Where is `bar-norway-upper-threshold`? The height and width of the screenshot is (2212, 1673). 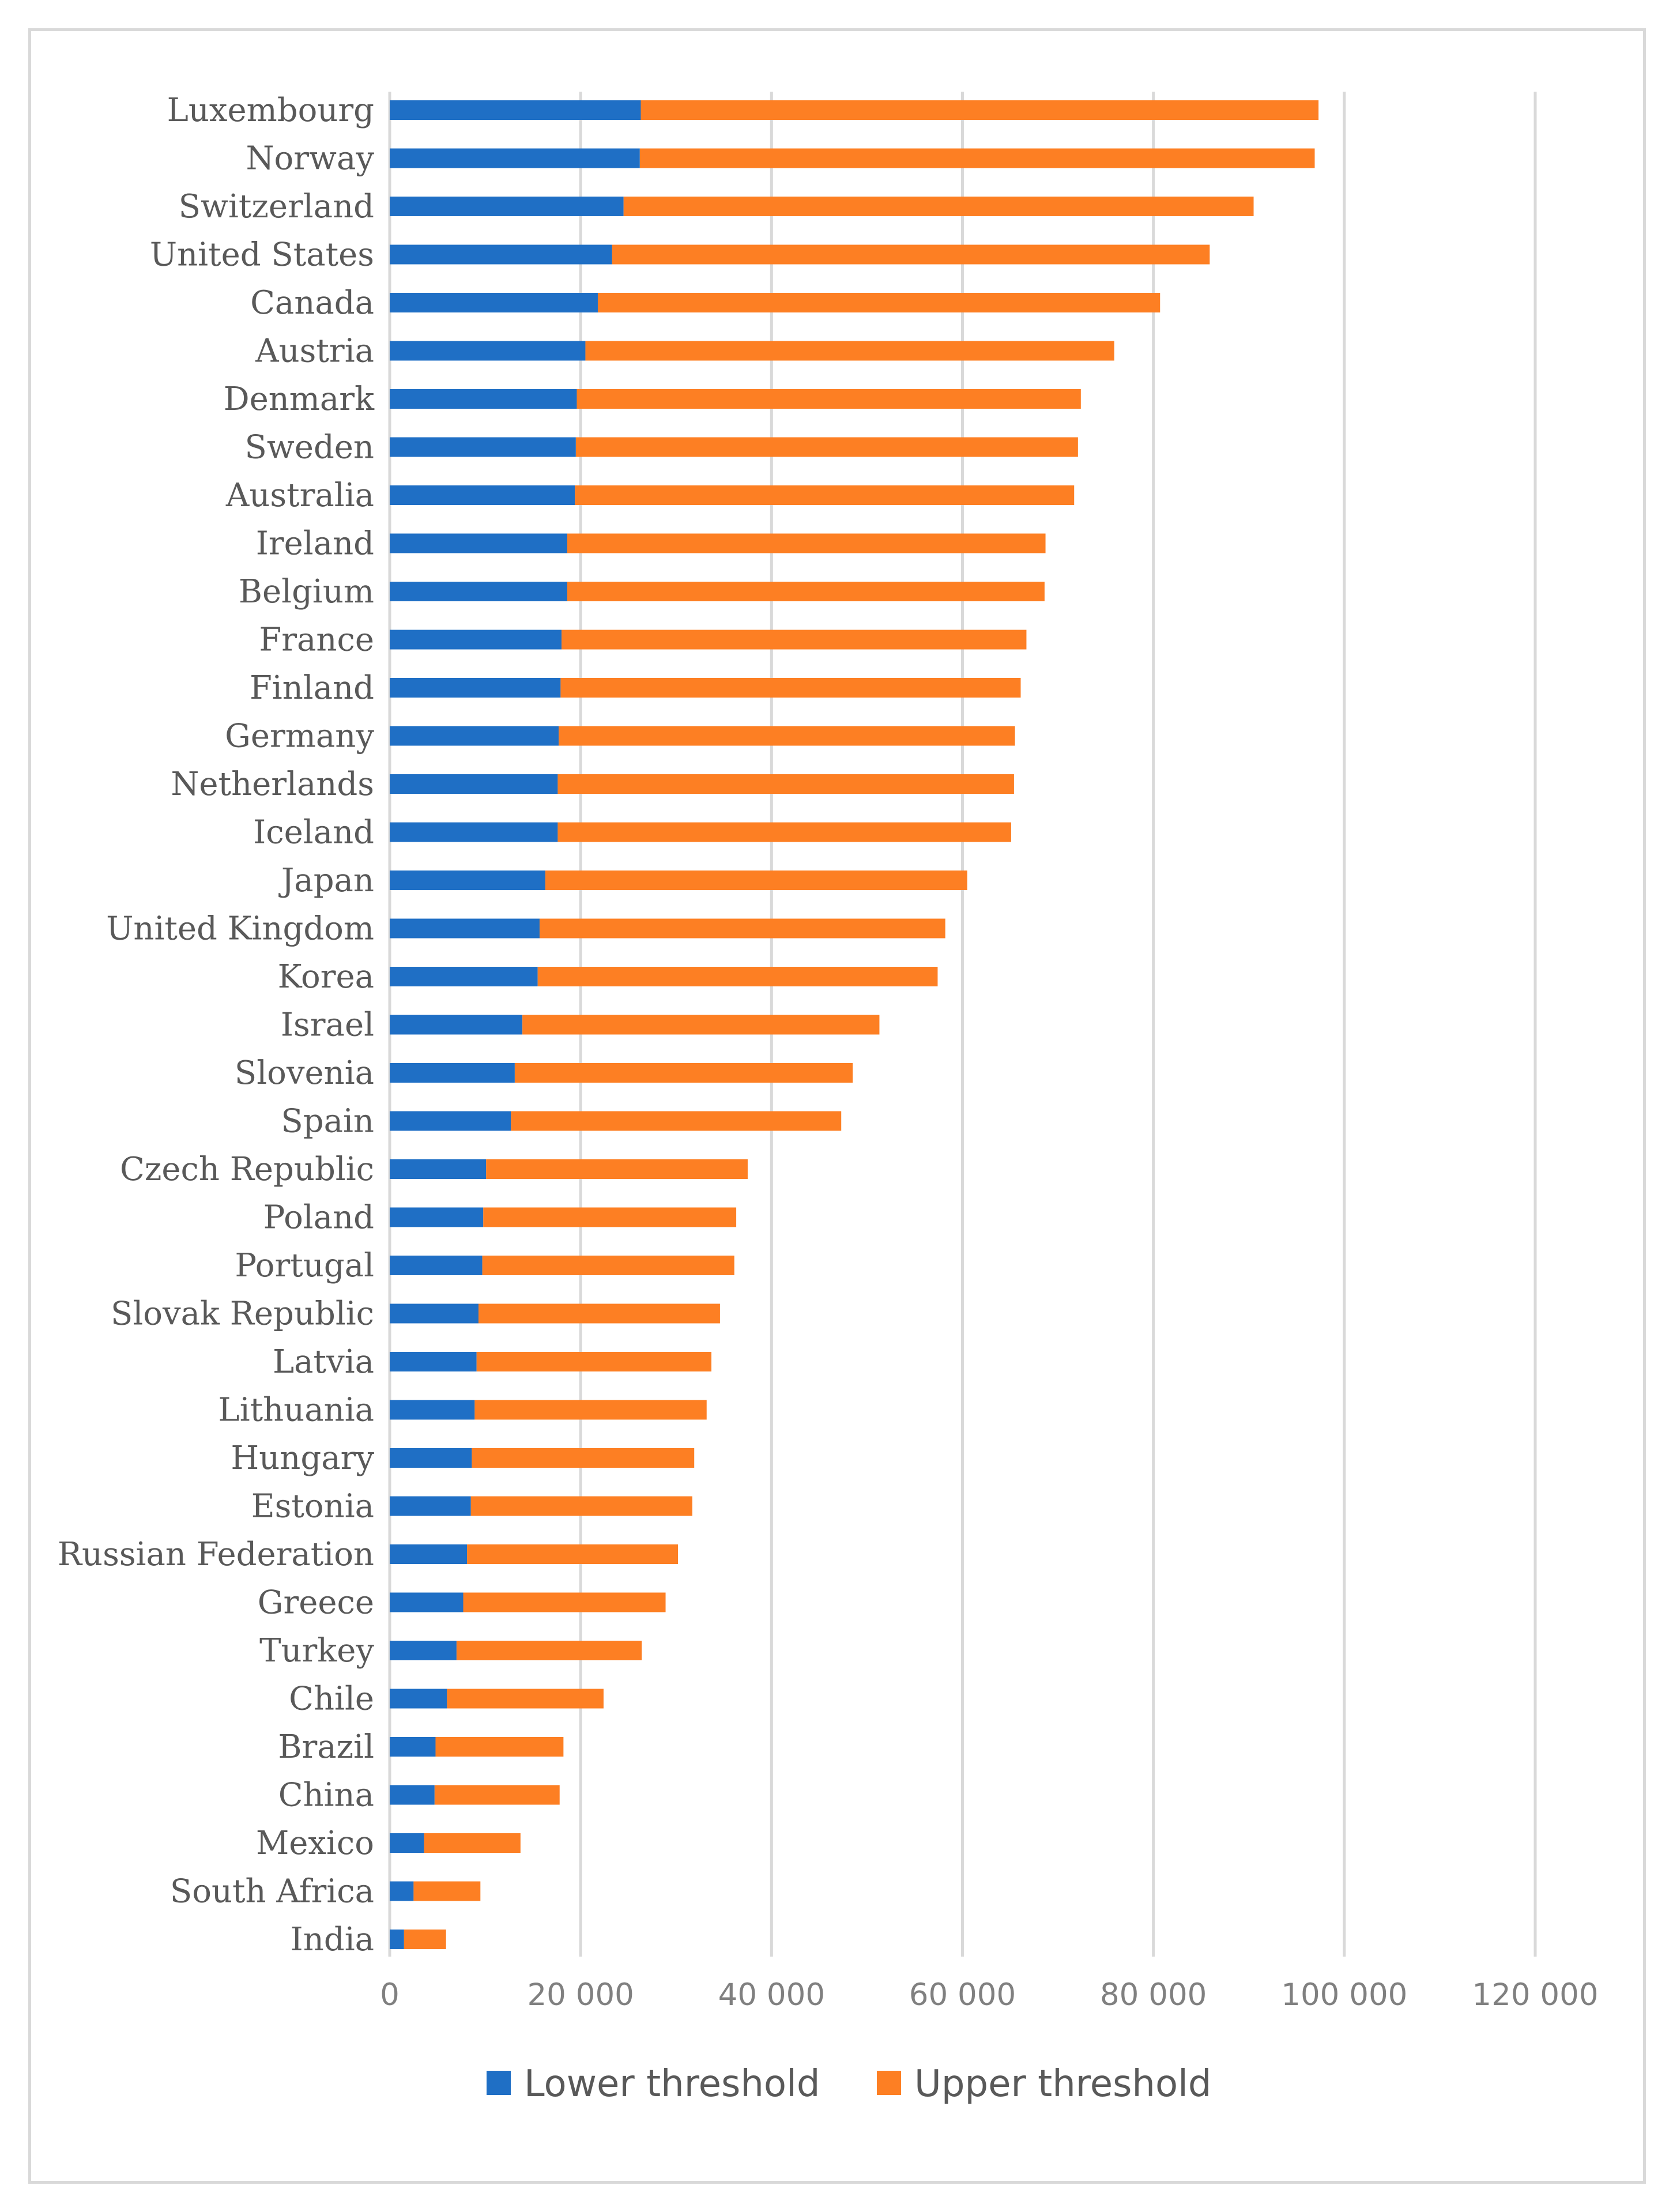
bar-norway-upper-threshold is located at coordinates (977, 158).